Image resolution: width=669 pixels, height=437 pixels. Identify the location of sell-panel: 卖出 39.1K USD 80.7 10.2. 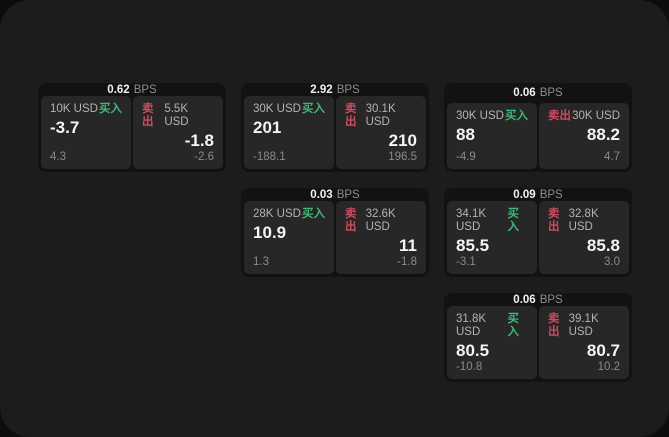
(584, 342).